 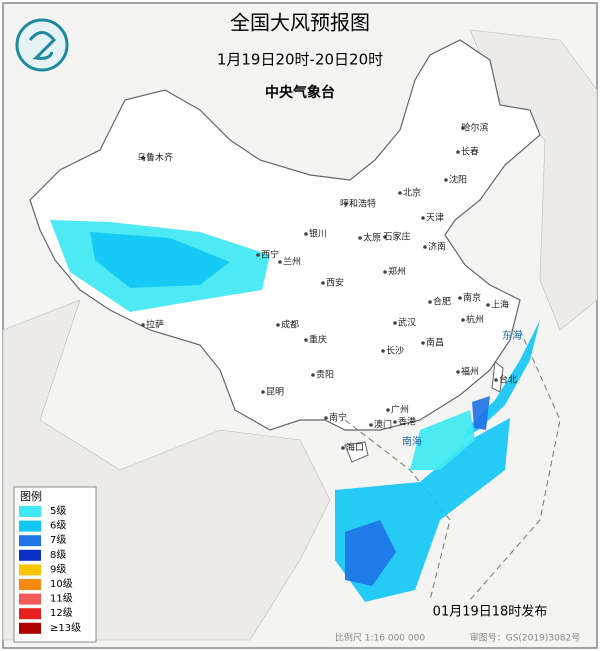 What do you see at coordinates (358, 204) in the screenshot?
I see `city-label: 呼和浩特` at bounding box center [358, 204].